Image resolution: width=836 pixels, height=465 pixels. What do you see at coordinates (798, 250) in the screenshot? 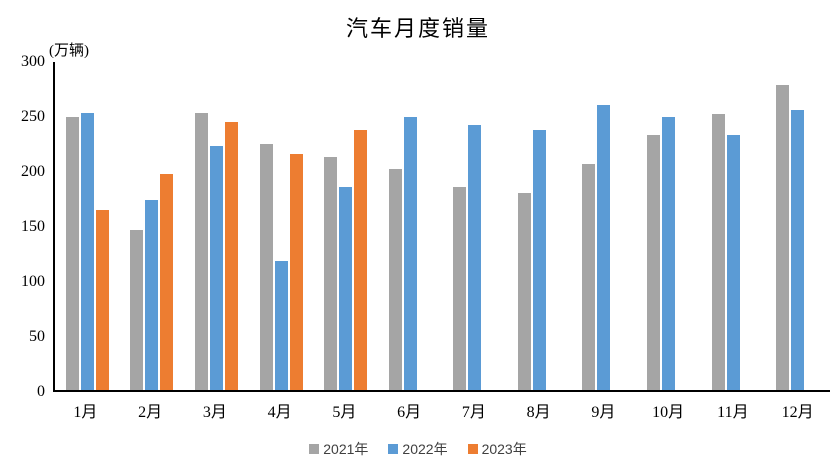
I see `bar-2022年-12月` at bounding box center [798, 250].